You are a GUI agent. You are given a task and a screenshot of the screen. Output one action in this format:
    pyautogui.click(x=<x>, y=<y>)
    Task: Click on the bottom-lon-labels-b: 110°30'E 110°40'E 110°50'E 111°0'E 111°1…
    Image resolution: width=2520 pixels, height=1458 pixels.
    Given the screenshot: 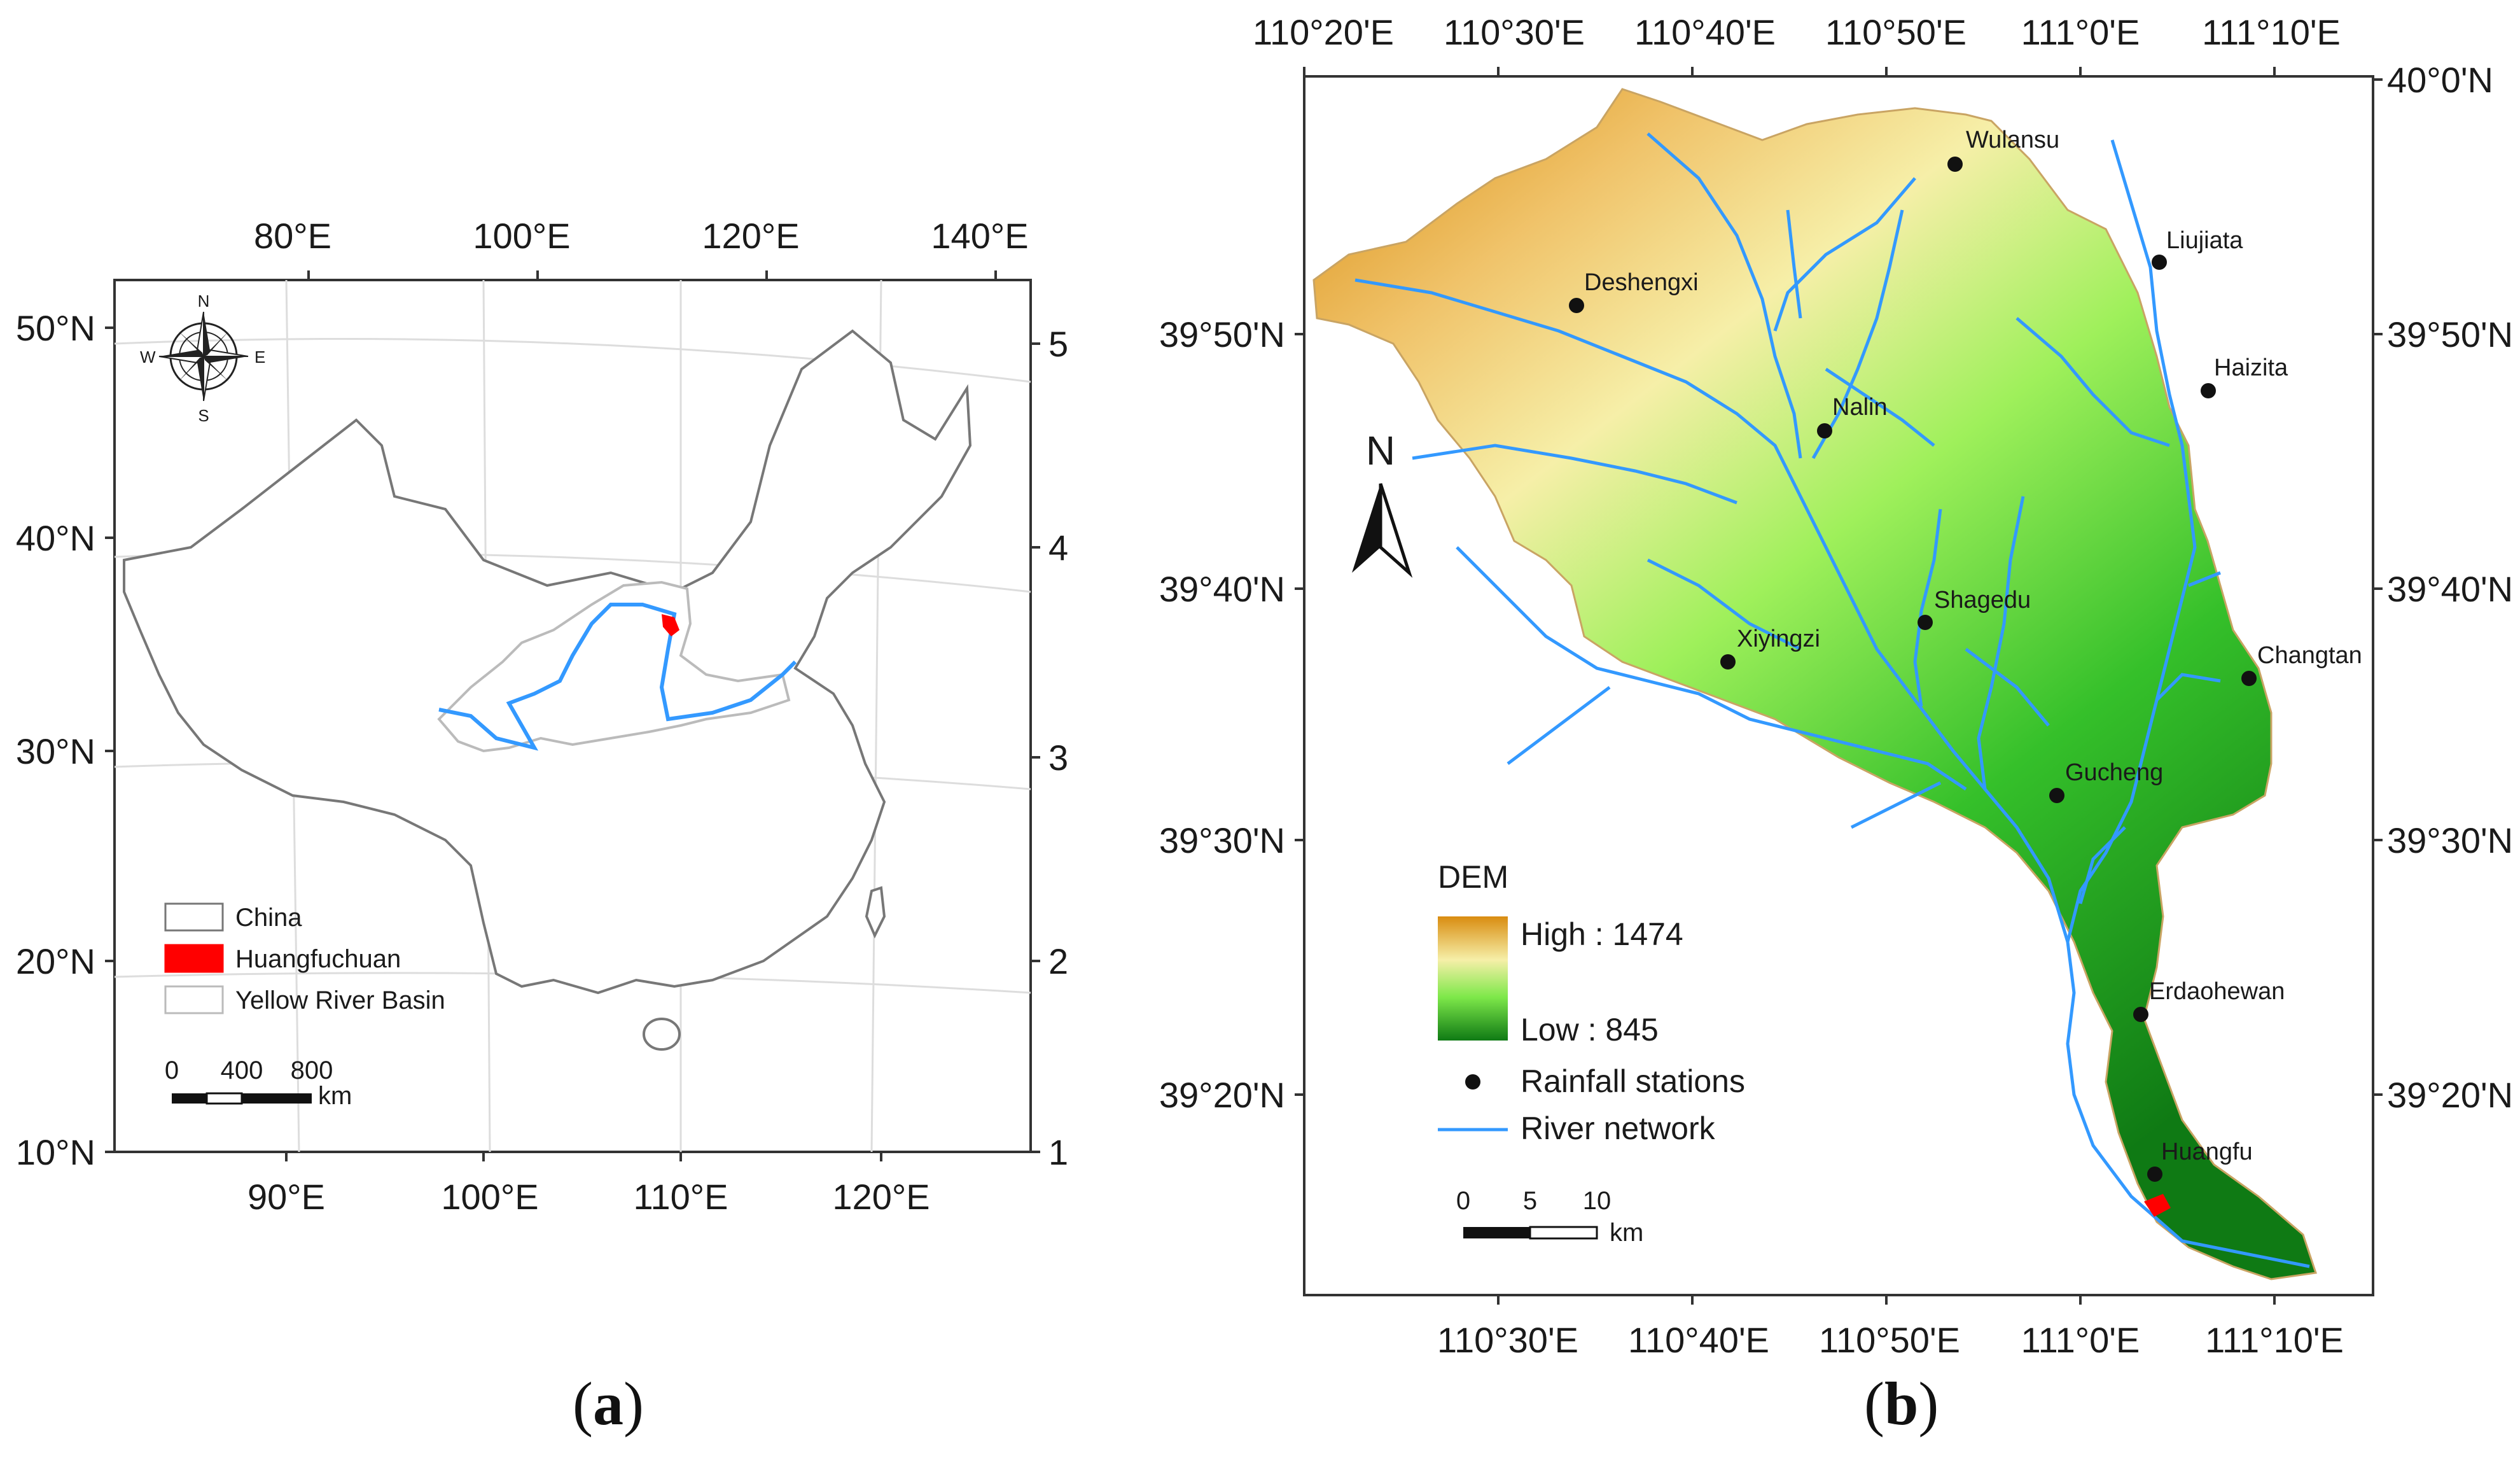 What is the action you would take?
    pyautogui.click(x=1890, y=1340)
    